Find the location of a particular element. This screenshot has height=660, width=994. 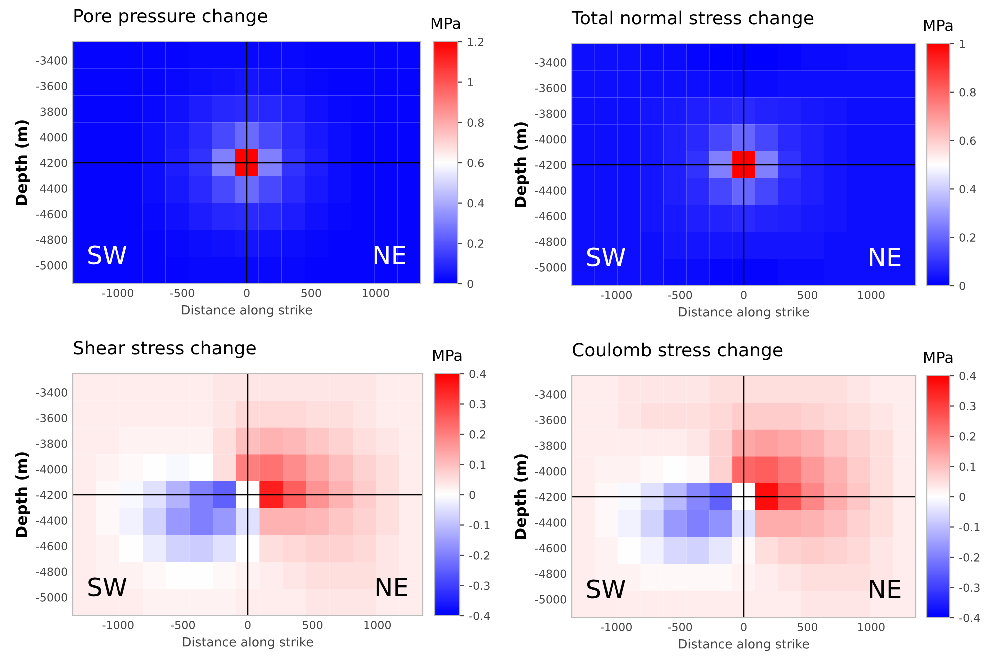

chart-title: Shear stress change is located at coordinates (165, 349).